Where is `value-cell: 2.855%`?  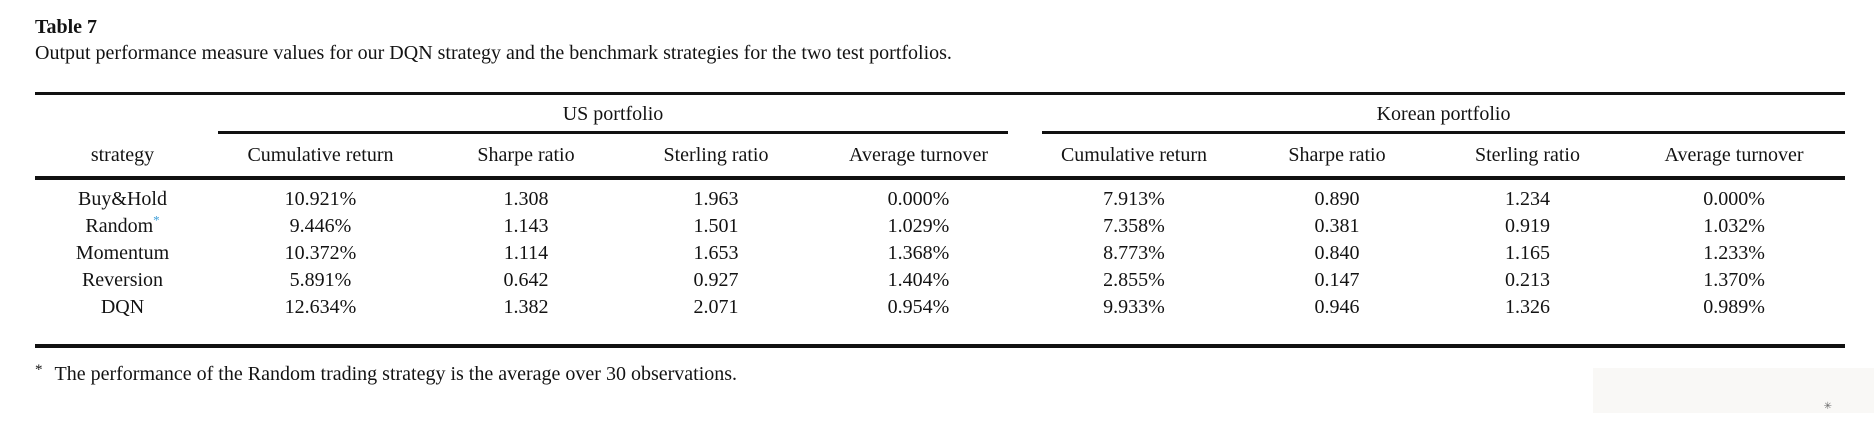 value-cell: 2.855% is located at coordinates (1134, 280).